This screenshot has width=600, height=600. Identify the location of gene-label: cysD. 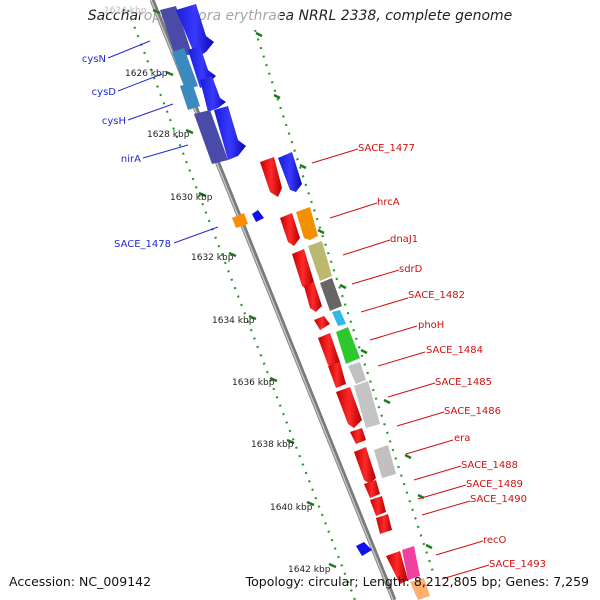
(104, 92).